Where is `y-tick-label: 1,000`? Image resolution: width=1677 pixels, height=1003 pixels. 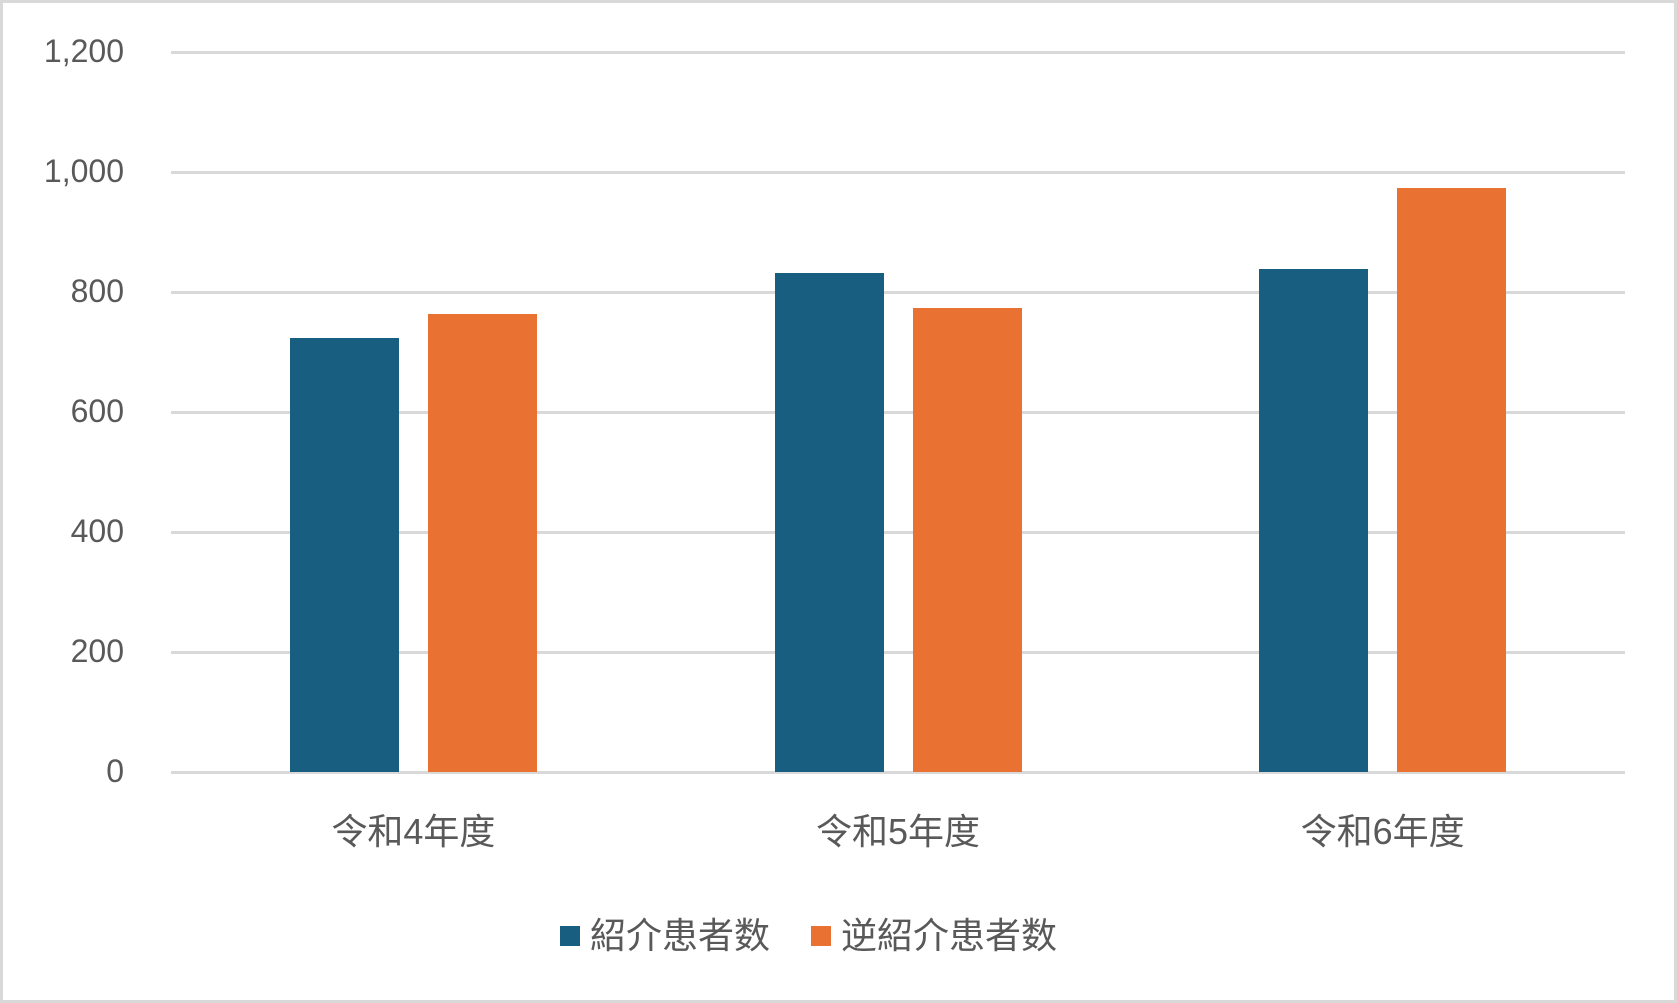
y-tick-label: 1,000 is located at coordinates (83, 171).